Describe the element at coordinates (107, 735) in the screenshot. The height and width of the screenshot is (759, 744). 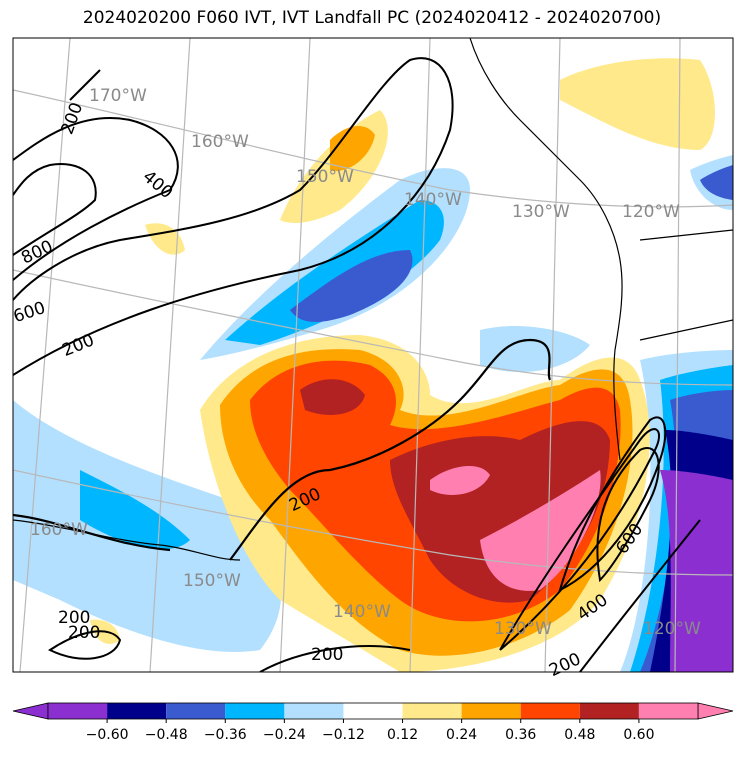
I see `colorbar-tick-label: −0.60` at that location.